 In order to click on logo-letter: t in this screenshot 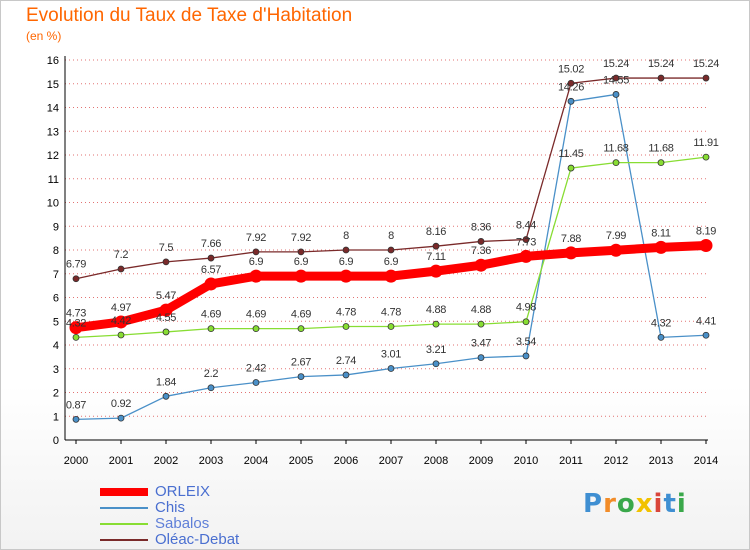, I will do `click(670, 504)`.